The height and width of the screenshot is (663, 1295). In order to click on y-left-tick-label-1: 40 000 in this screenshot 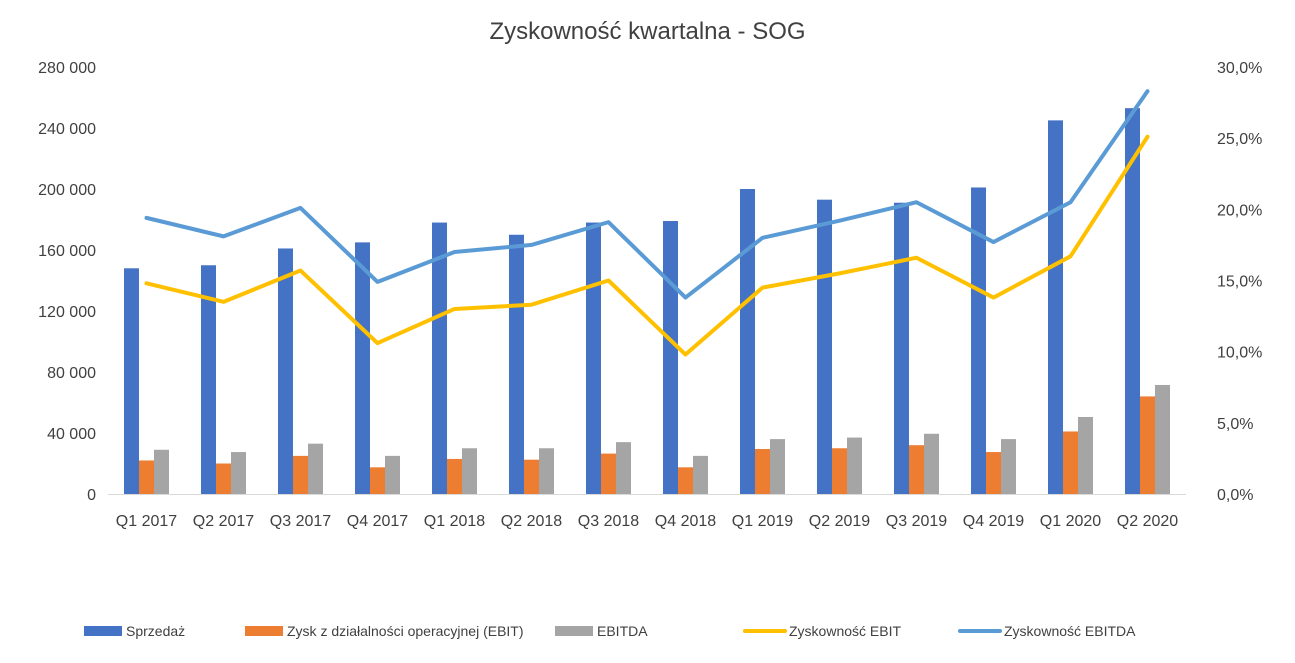, I will do `click(71, 434)`.